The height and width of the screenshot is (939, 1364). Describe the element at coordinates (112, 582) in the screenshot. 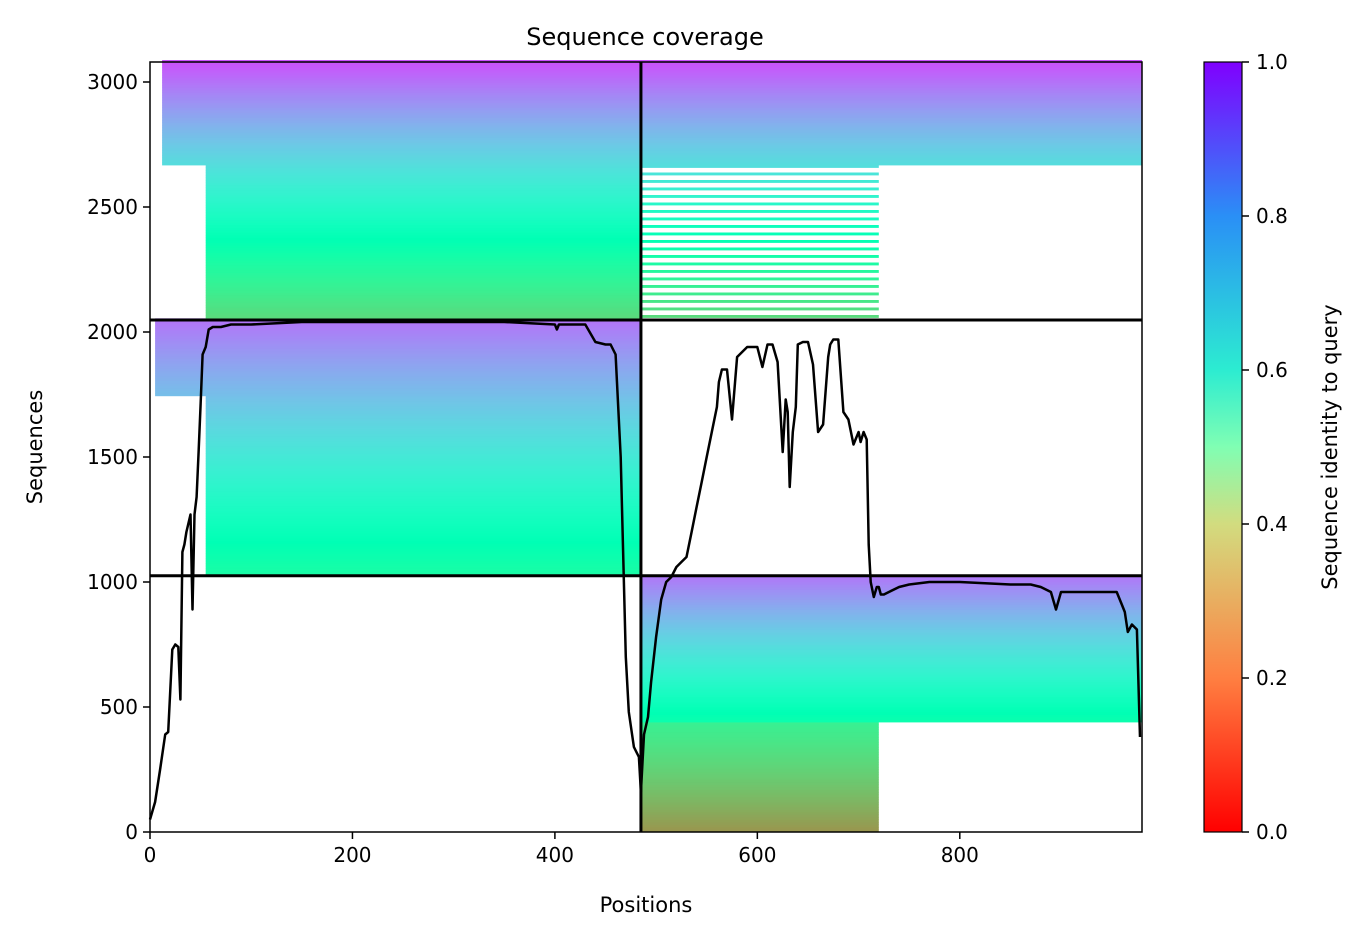

I see `y-tick-label: 1000` at that location.